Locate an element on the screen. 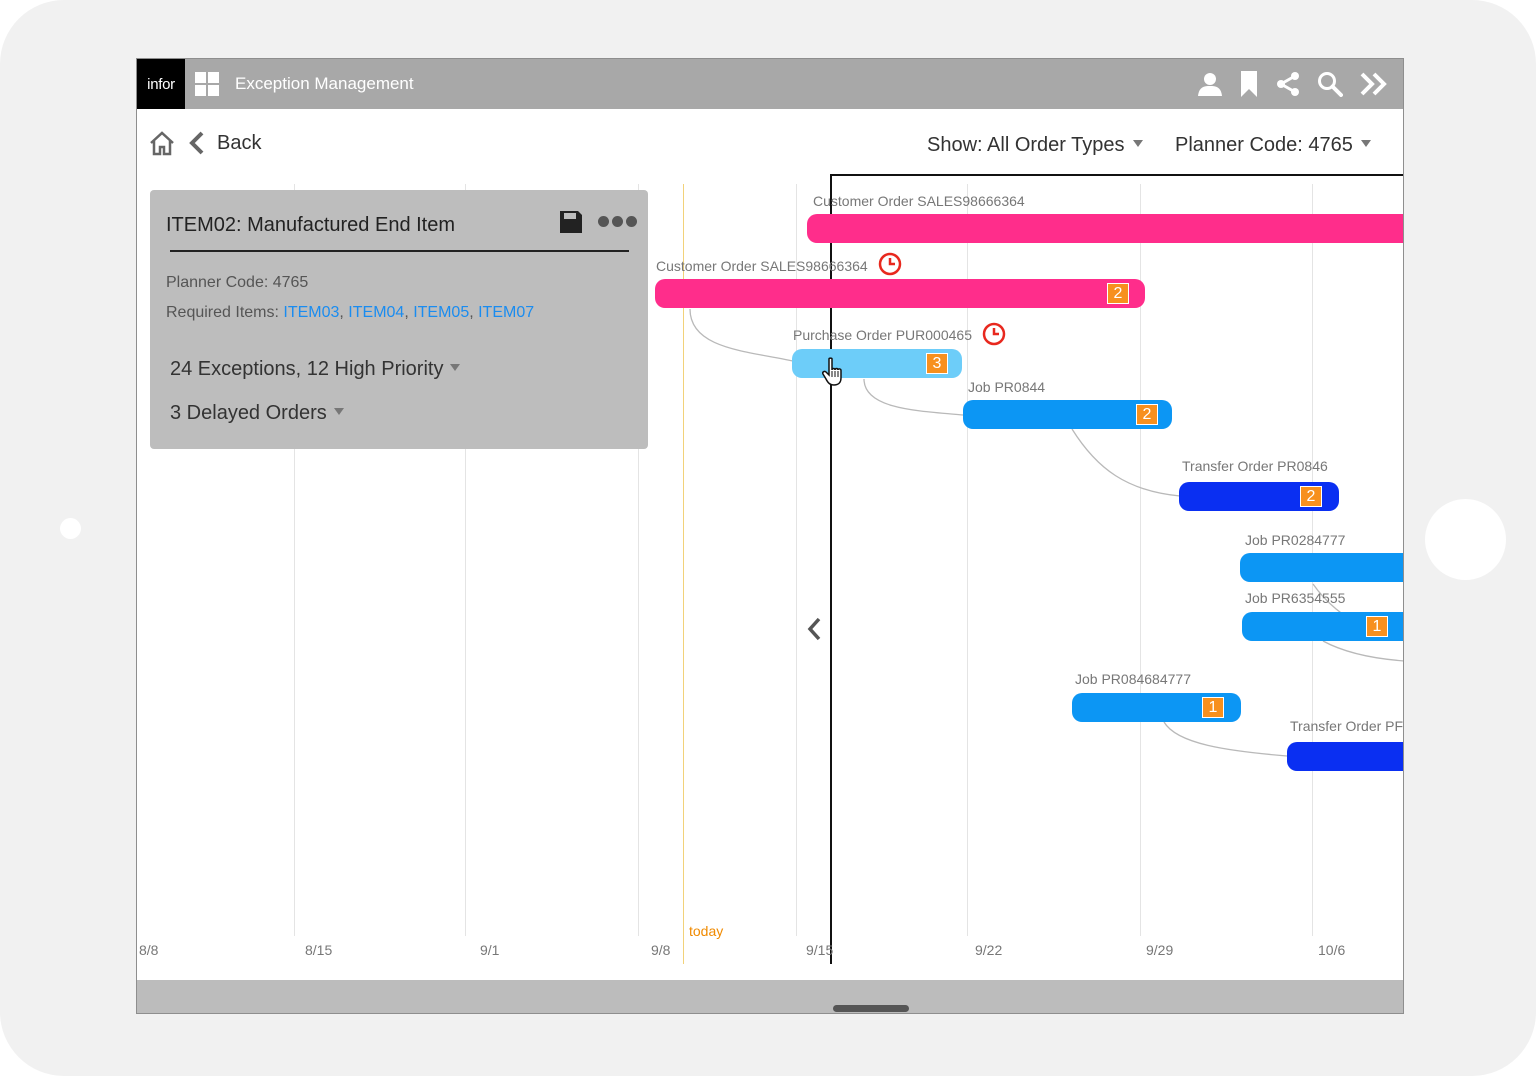 This screenshot has width=1536, height=1076. date-label: 9/22 is located at coordinates (989, 950).